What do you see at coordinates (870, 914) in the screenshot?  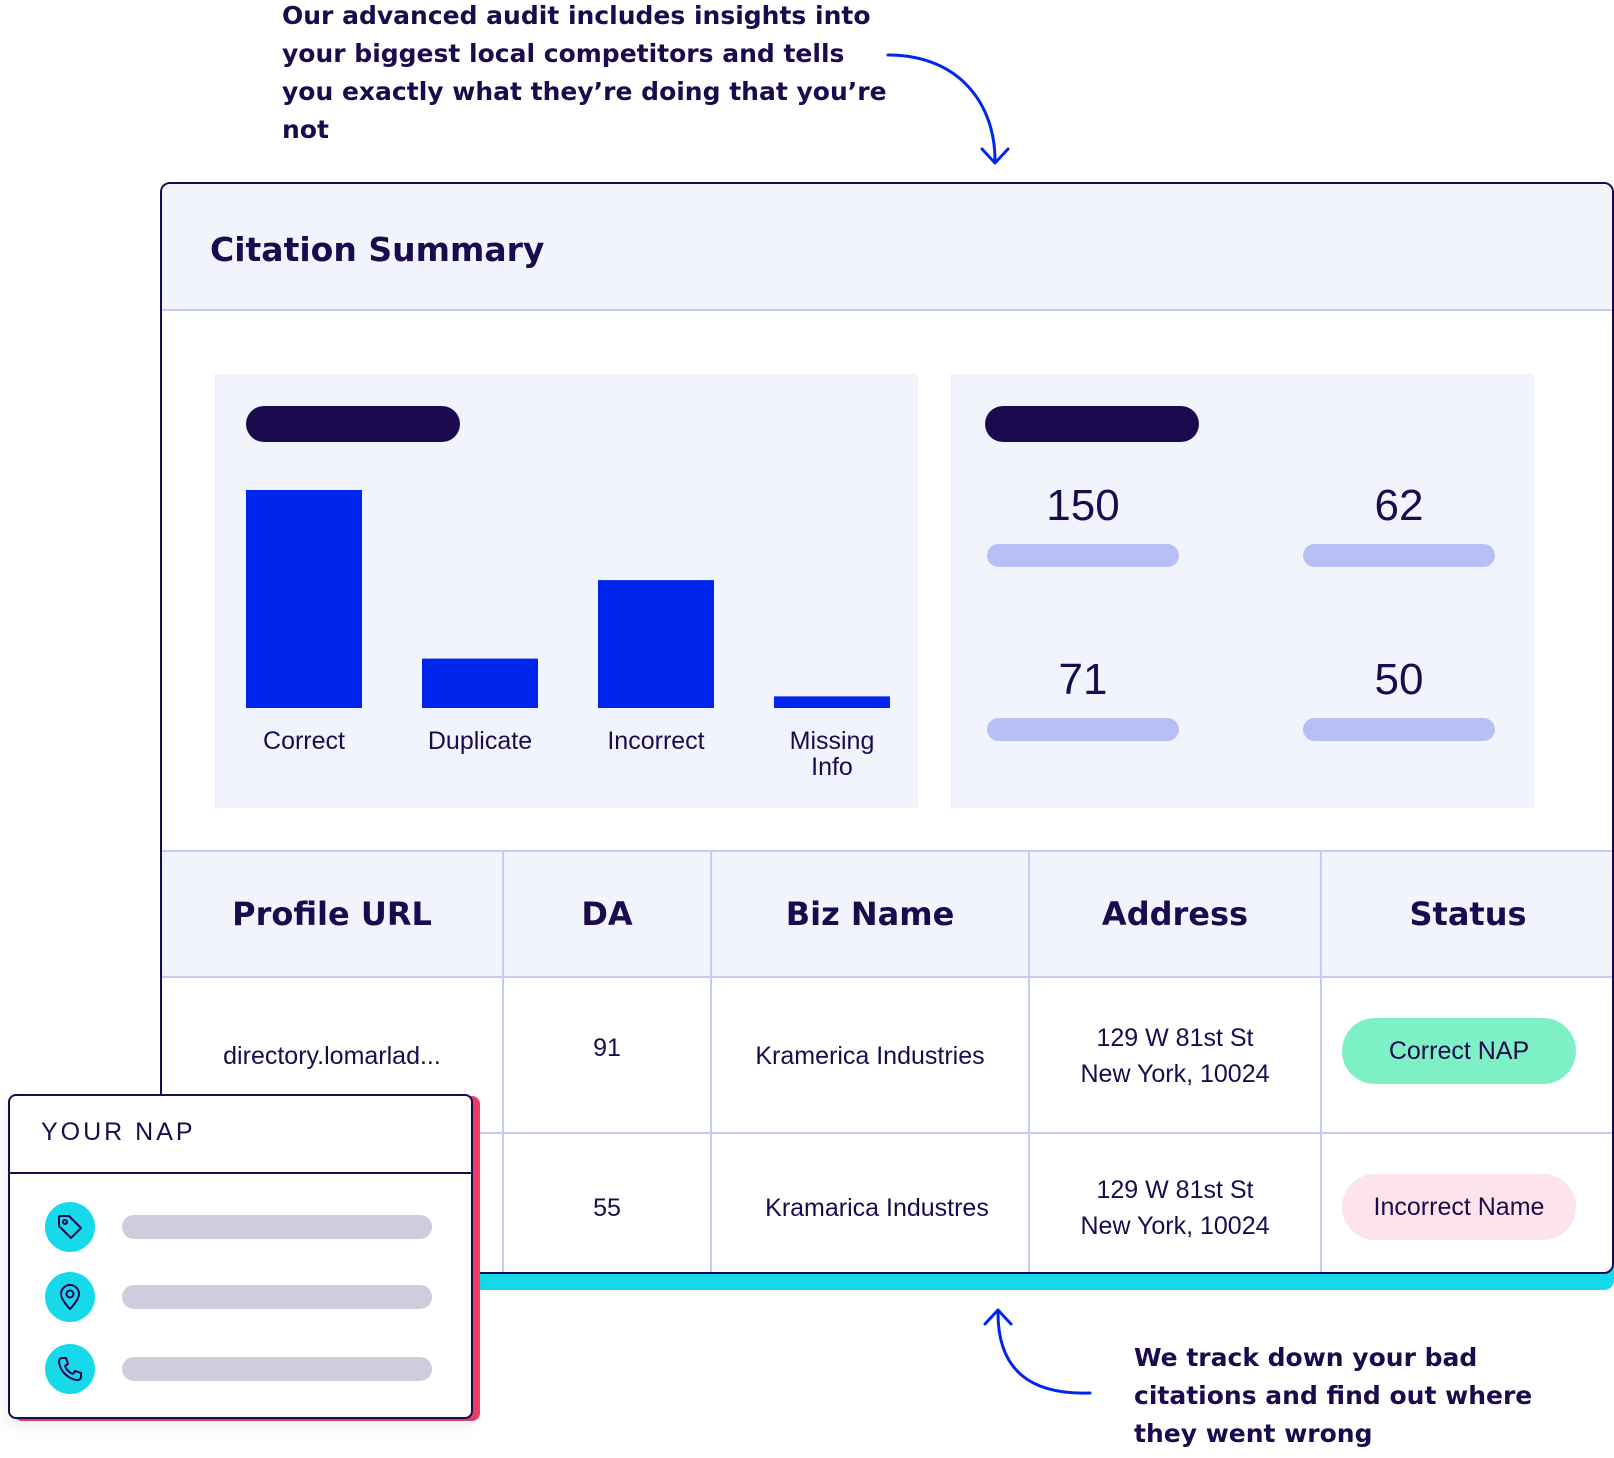 I see `column-header-biz-name: Biz Name` at bounding box center [870, 914].